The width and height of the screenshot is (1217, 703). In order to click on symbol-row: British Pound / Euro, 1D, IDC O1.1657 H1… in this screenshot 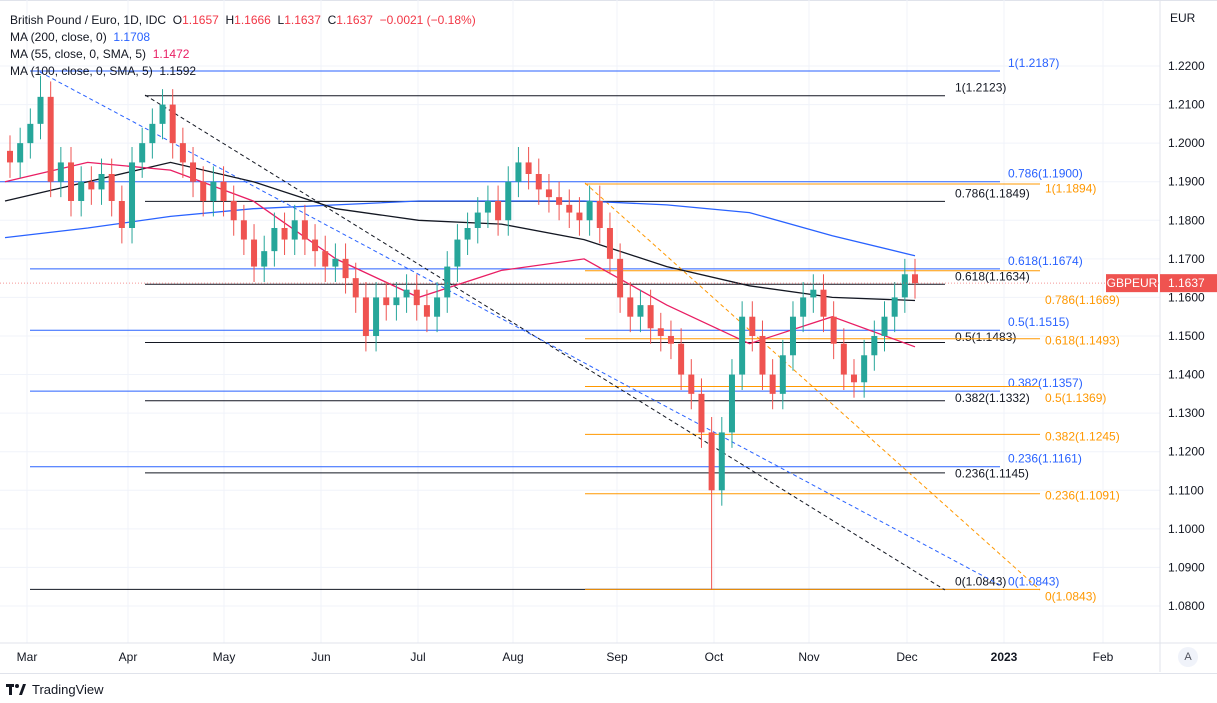, I will do `click(243, 20)`.